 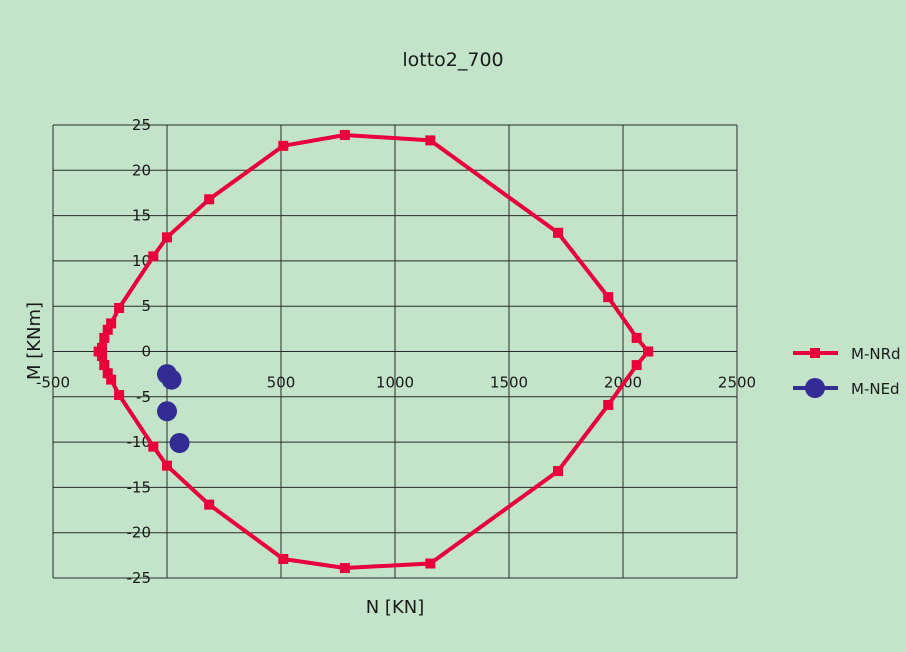 I want to click on y-tick-label: -15, so click(x=139, y=487).